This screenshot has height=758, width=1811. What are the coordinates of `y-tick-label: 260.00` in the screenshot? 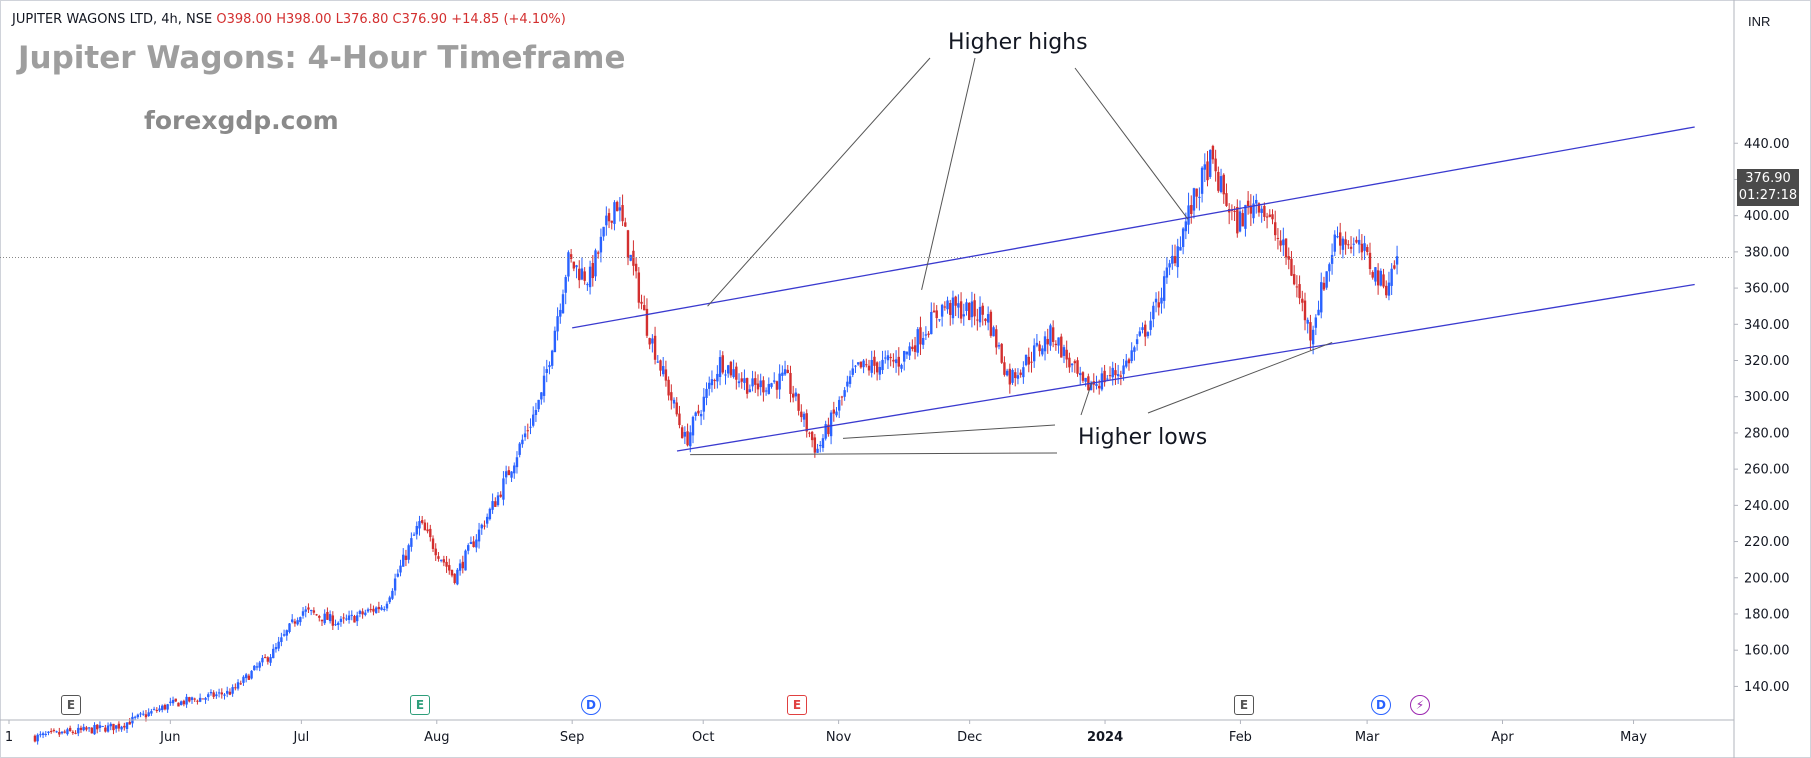 It's located at (1767, 470).